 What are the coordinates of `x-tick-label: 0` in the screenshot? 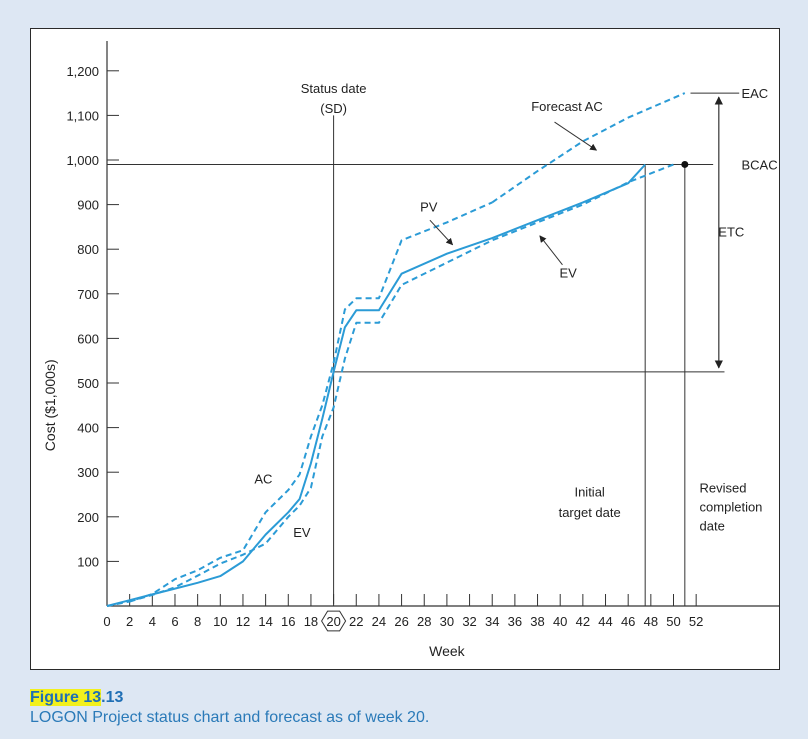 It's located at (106, 621).